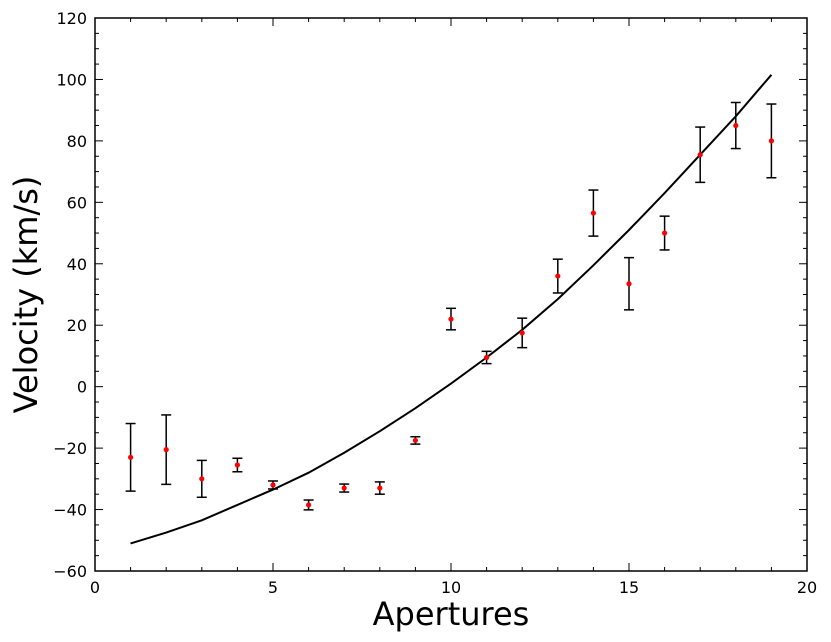 Image resolution: width=831 pixels, height=642 pixels. What do you see at coordinates (26, 295) in the screenshot?
I see `y-axis-title: Velocity (km/s)` at bounding box center [26, 295].